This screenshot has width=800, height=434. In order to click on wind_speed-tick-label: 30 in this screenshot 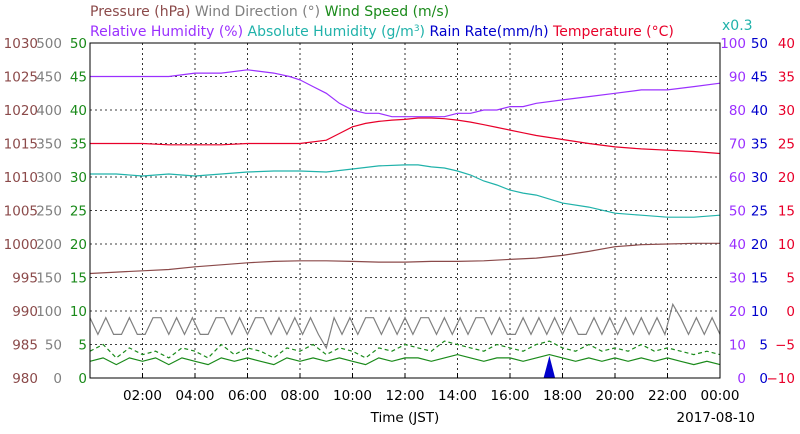, I will do `click(78, 178)`.